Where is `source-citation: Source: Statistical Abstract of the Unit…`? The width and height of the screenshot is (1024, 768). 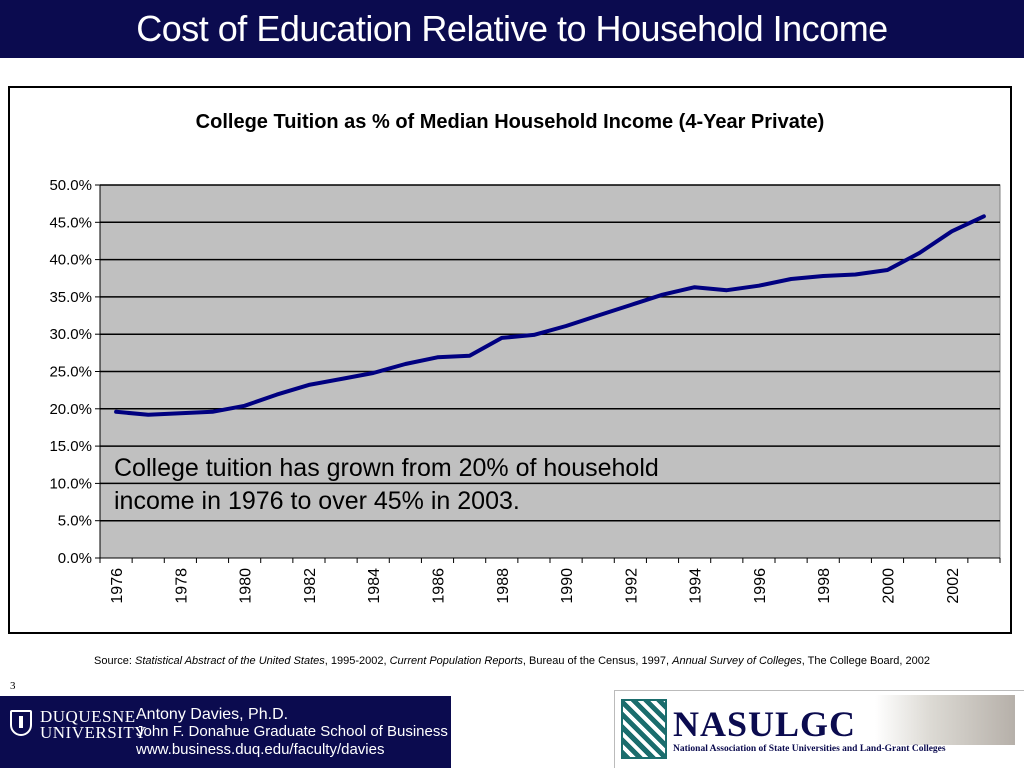
source-citation: Source: Statistical Abstract of the Unit… is located at coordinates (512, 661).